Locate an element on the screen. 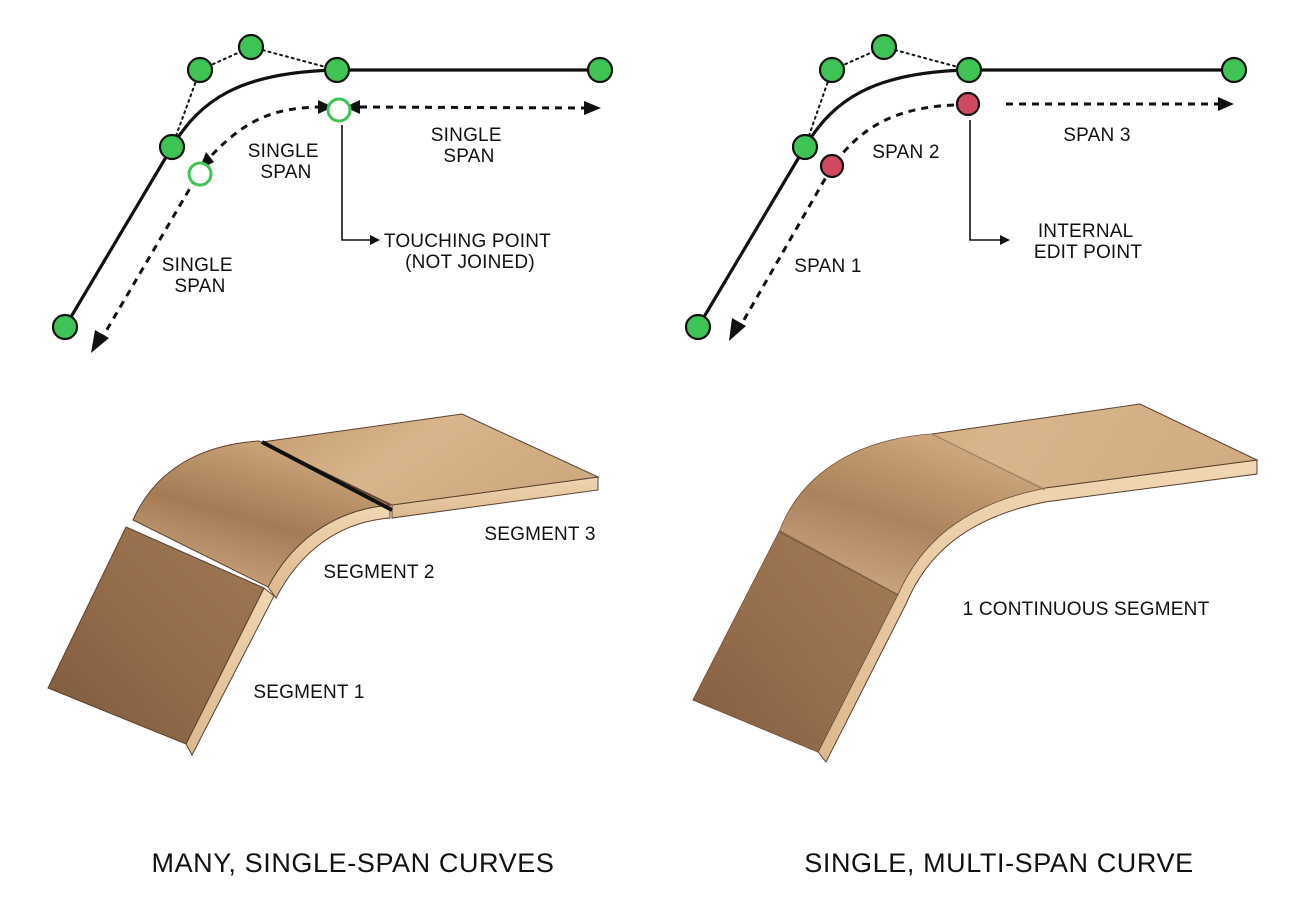 This screenshot has height=903, width=1301. span-label: SPAN 1 is located at coordinates (827, 266).